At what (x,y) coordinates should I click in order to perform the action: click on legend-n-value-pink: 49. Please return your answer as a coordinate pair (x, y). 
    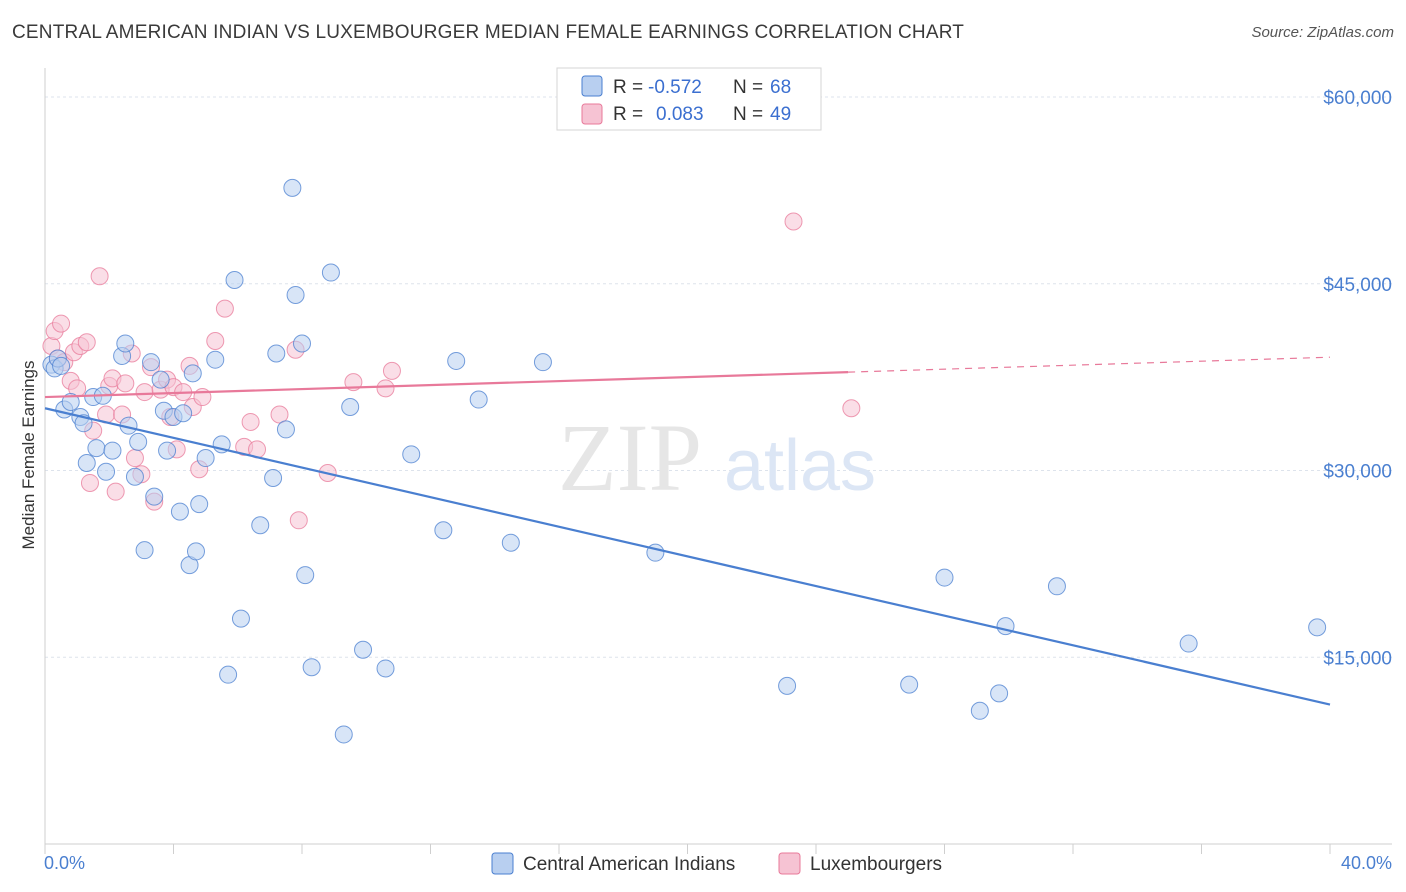
    Looking at the image, I should click on (780, 114).